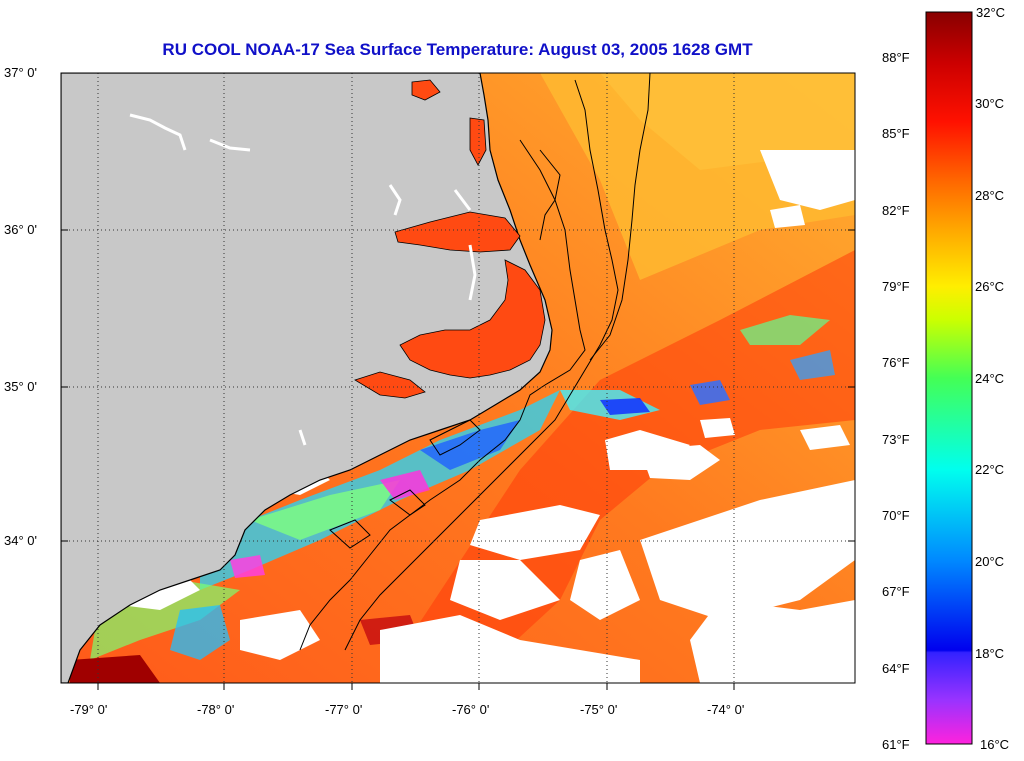 This screenshot has width=1024, height=761. I want to click on lon-label-78: -78° 0', so click(216, 709).